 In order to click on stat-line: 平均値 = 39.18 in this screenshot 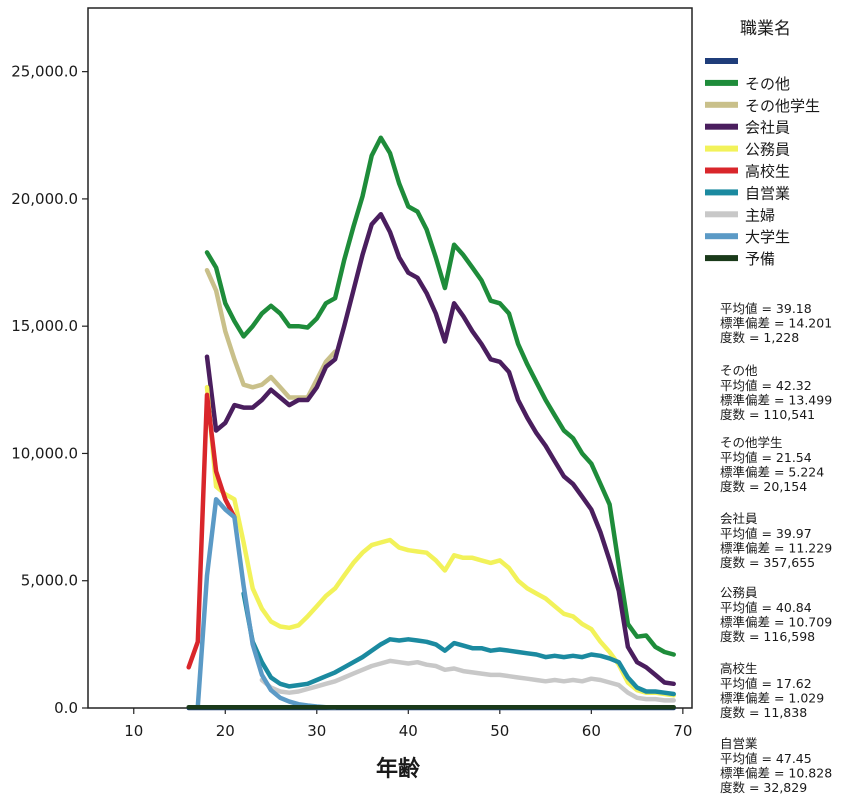, I will do `click(766, 308)`.